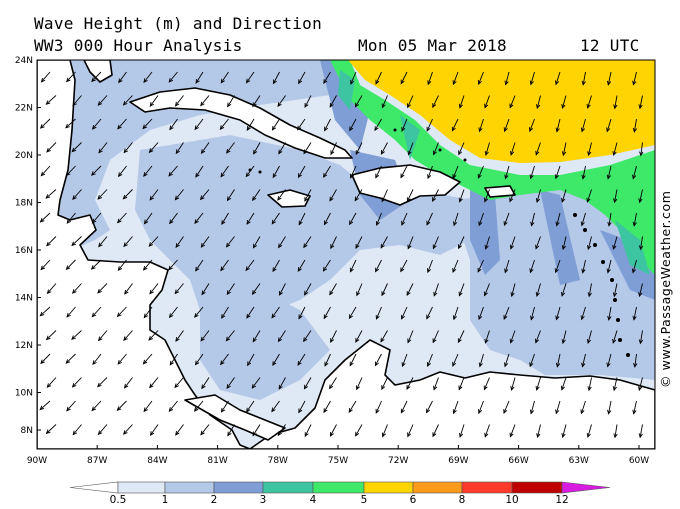 This screenshot has height=509, width=680. Describe the element at coordinates (28, 246) in the screenshot. I see `latitude-axis: 24N 22N 20N 18N 16N 14N 12N 10N 8N` at that location.